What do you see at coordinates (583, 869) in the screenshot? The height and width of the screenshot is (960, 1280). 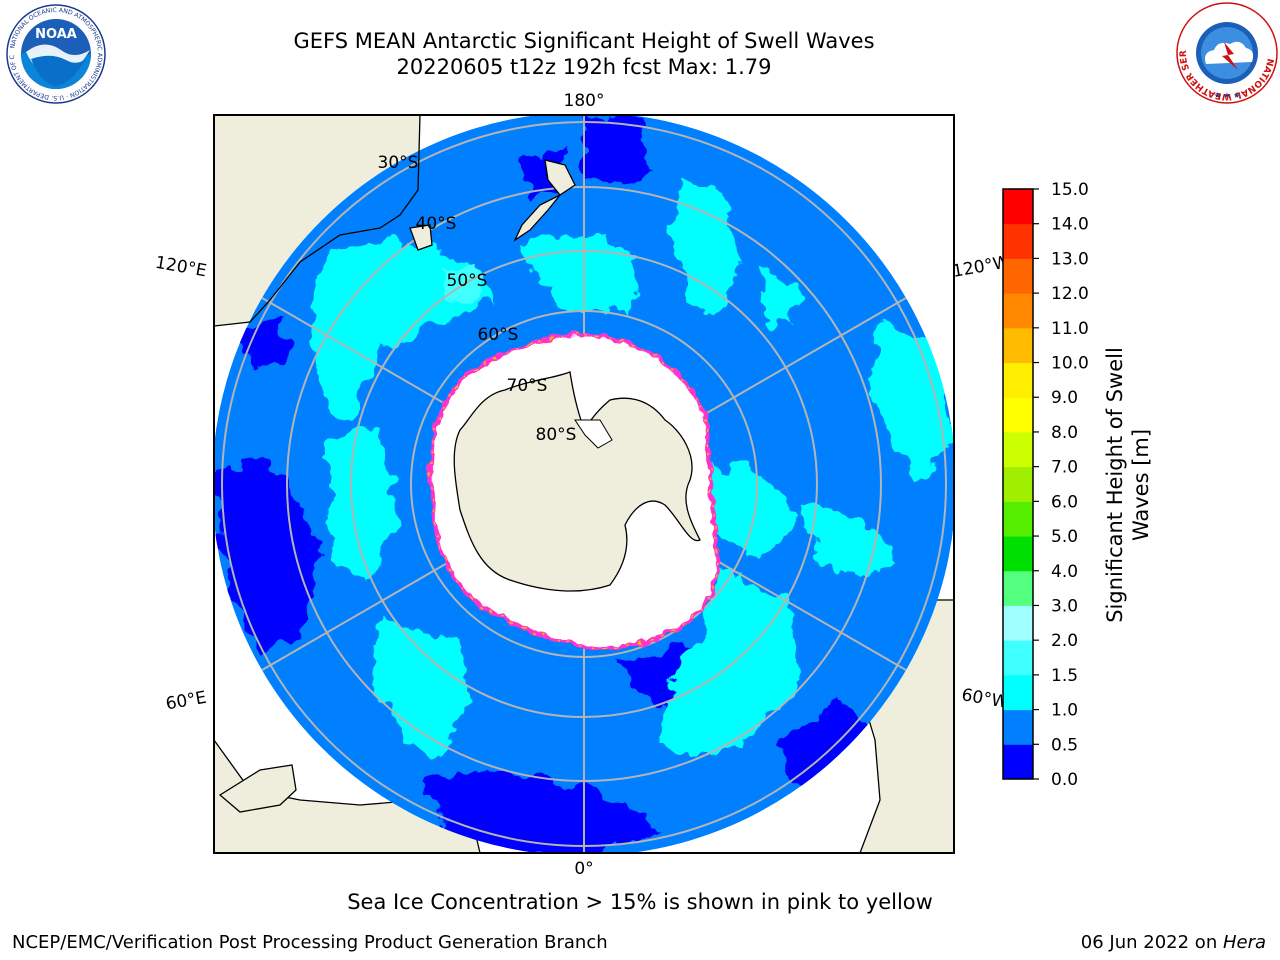 I see `lon-label-0: 0°` at bounding box center [583, 869].